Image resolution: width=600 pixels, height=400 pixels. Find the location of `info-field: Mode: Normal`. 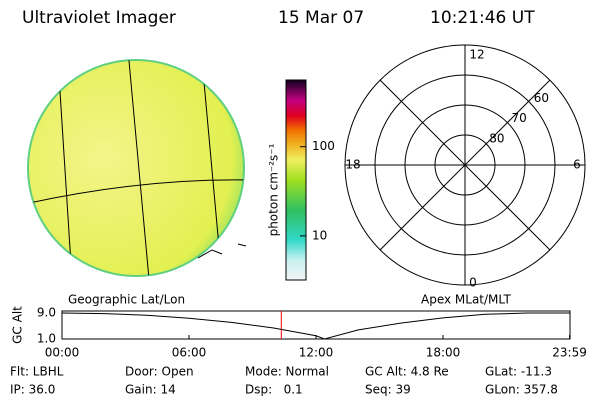

info-field: Mode: Normal is located at coordinates (287, 372).